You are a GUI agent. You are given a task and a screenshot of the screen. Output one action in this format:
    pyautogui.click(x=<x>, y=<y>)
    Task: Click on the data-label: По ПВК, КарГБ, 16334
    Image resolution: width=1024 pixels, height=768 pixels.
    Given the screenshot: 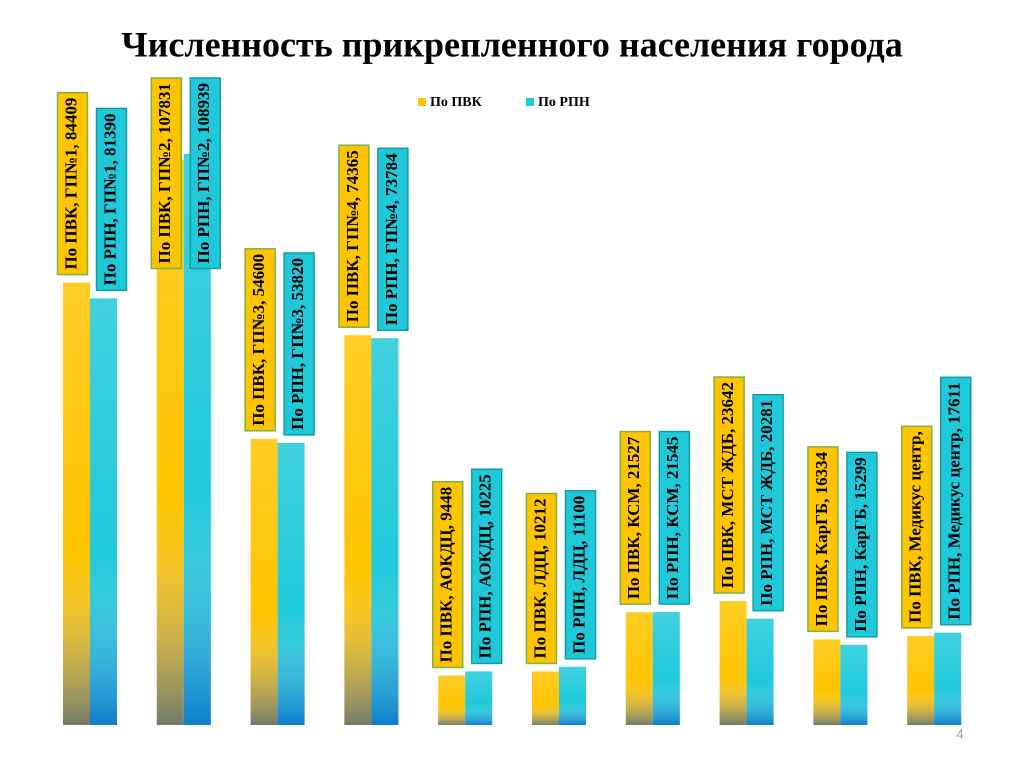 What is the action you would take?
    pyautogui.click(x=821, y=538)
    